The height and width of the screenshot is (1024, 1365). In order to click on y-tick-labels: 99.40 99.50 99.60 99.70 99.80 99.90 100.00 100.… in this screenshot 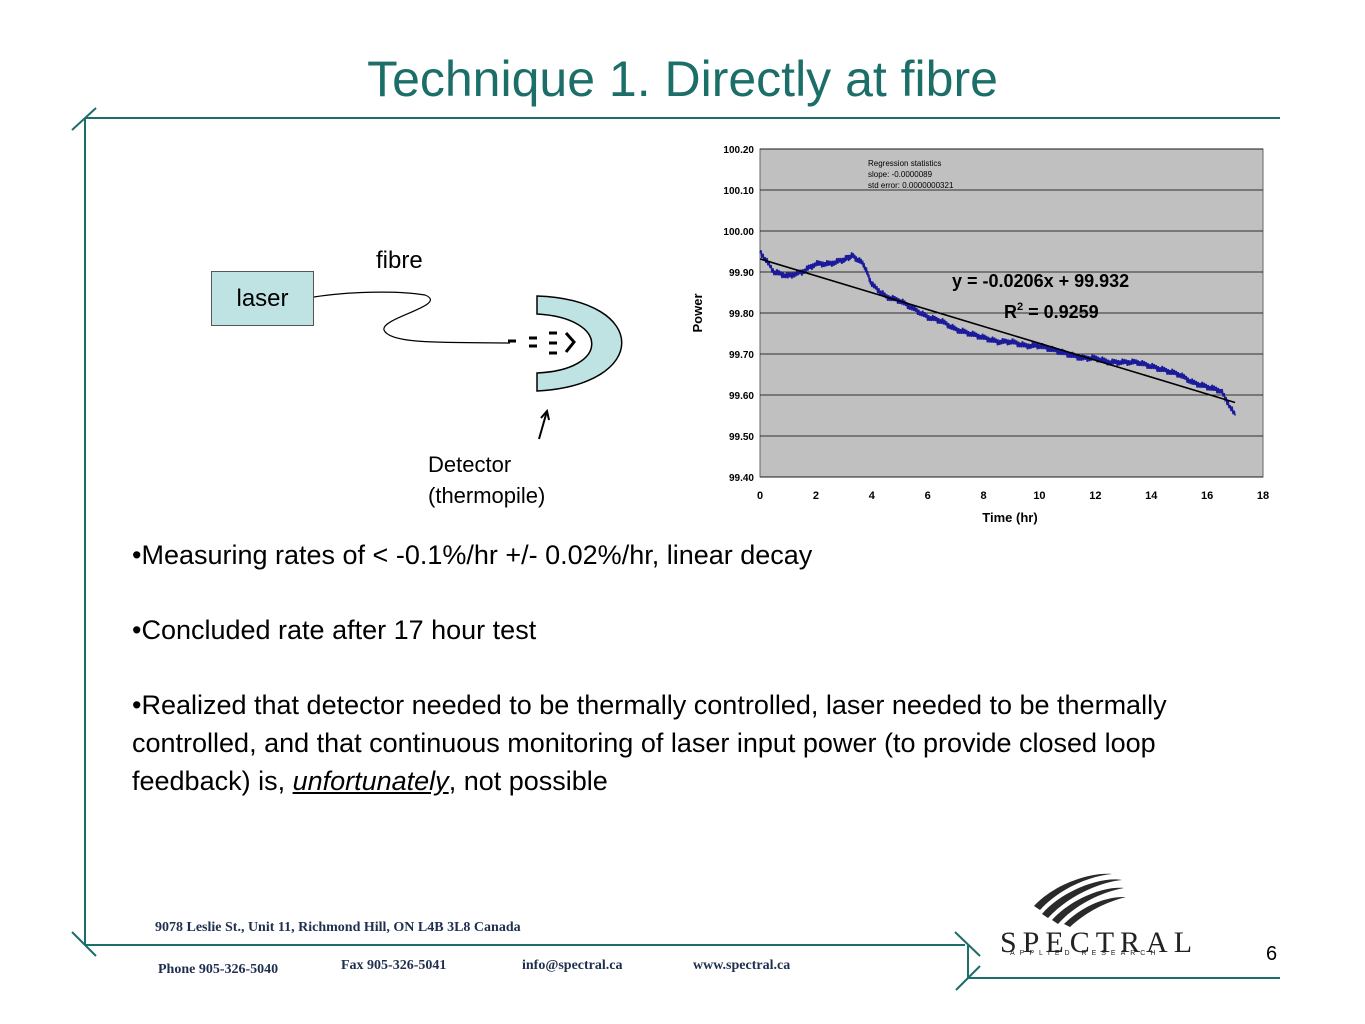, I will do `click(738, 314)`.